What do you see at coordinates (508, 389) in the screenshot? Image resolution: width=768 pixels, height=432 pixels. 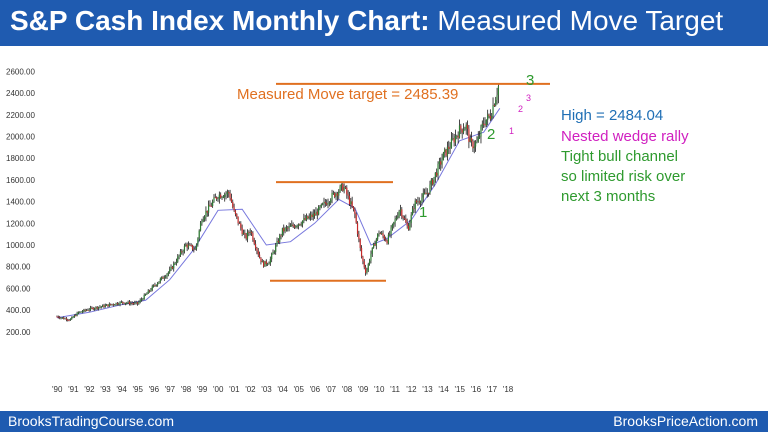 I see `x-tick-label: '18` at bounding box center [508, 389].